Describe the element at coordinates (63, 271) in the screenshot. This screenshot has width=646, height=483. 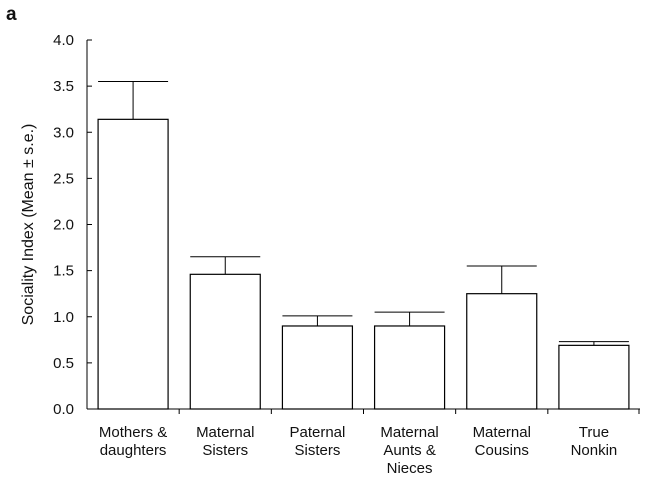
I see `y-tick-label: 1.5` at that location.